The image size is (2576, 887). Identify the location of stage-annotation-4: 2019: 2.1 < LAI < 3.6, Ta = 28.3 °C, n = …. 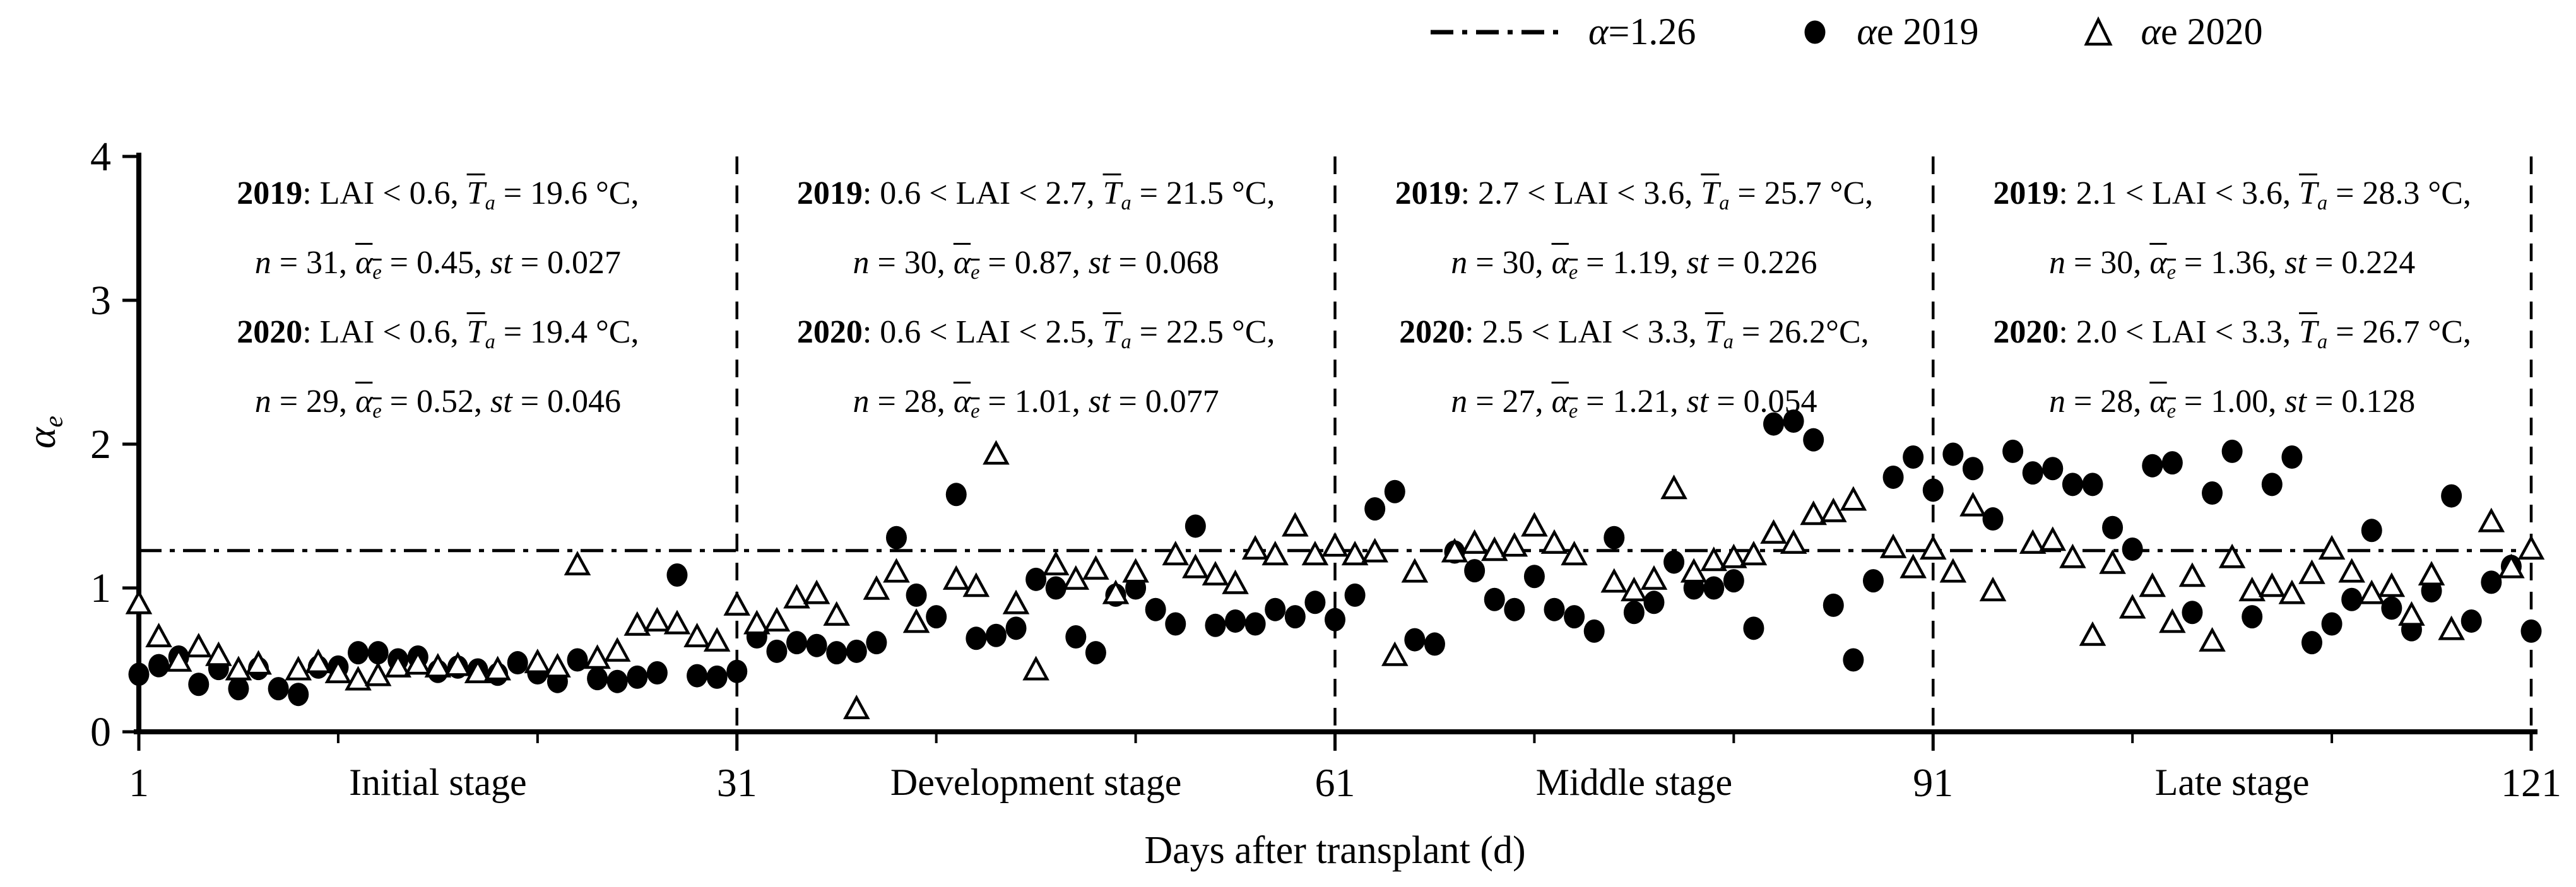
(2232, 298).